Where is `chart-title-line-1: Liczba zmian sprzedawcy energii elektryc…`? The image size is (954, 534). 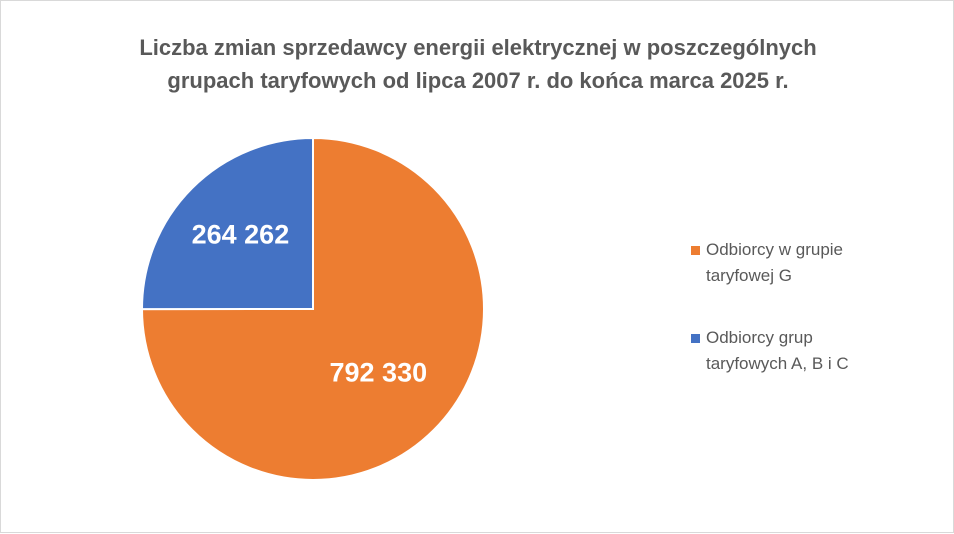
chart-title-line-1: Liczba zmian sprzedawcy energii elektryc… is located at coordinates (478, 47).